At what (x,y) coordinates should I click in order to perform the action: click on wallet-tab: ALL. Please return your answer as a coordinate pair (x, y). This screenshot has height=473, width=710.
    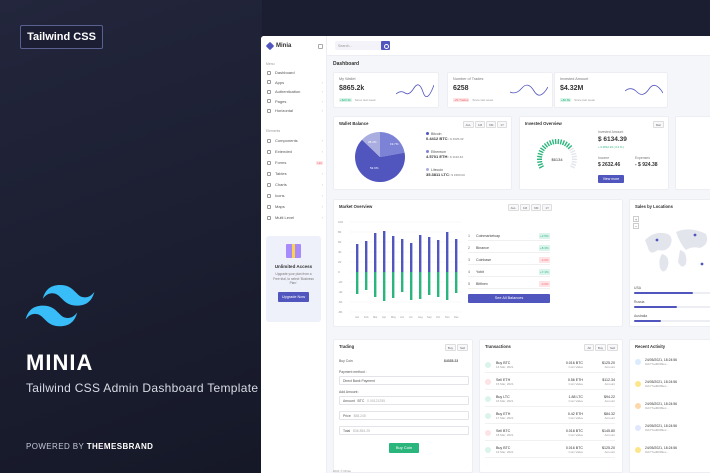
    Looking at the image, I should click on (468, 124).